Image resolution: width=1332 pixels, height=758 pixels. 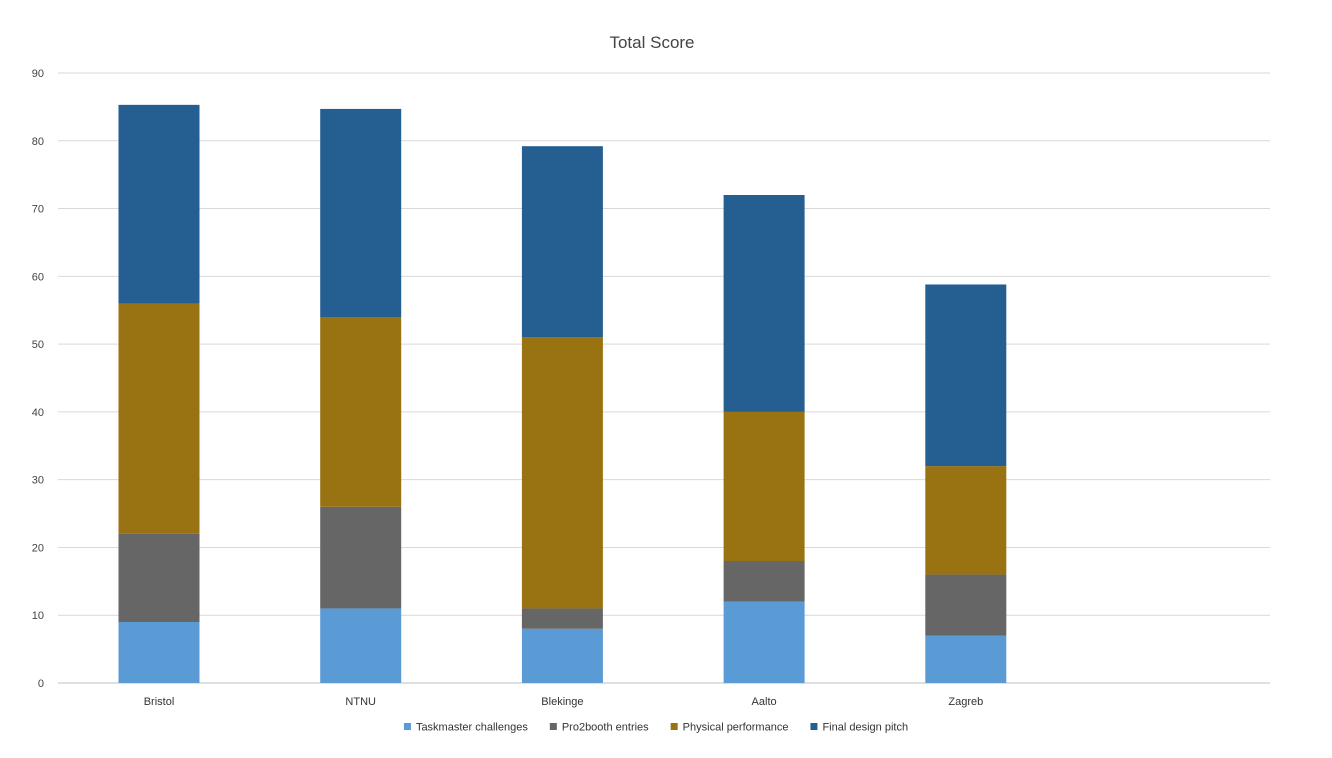 I want to click on legend-item-final-design-pitch: Final design pitch, so click(x=859, y=728).